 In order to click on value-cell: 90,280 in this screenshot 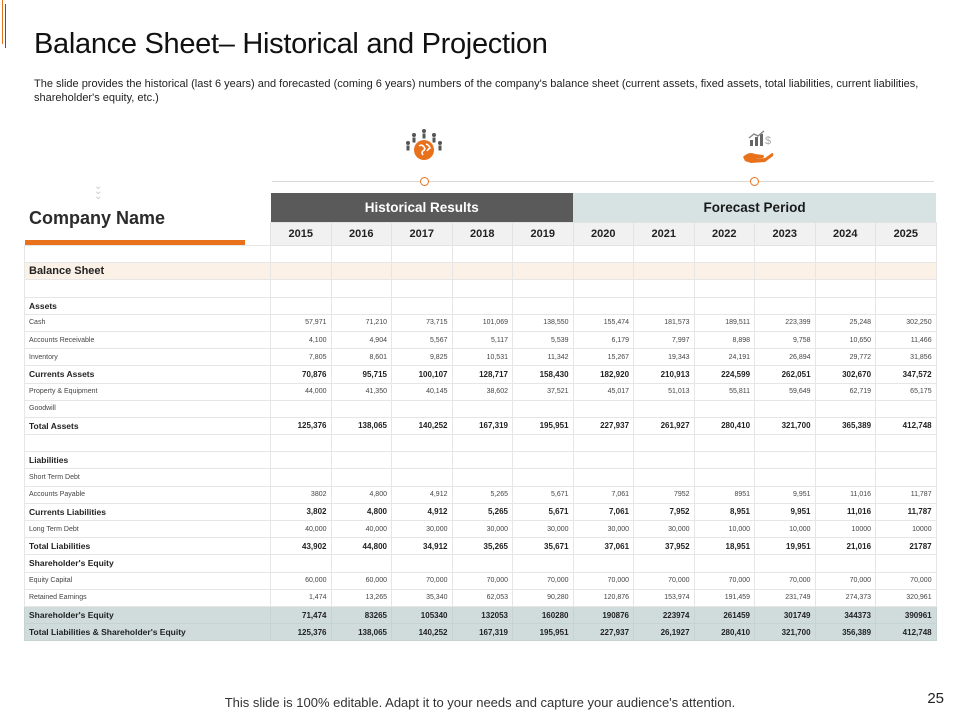, I will do `click(543, 597)`.